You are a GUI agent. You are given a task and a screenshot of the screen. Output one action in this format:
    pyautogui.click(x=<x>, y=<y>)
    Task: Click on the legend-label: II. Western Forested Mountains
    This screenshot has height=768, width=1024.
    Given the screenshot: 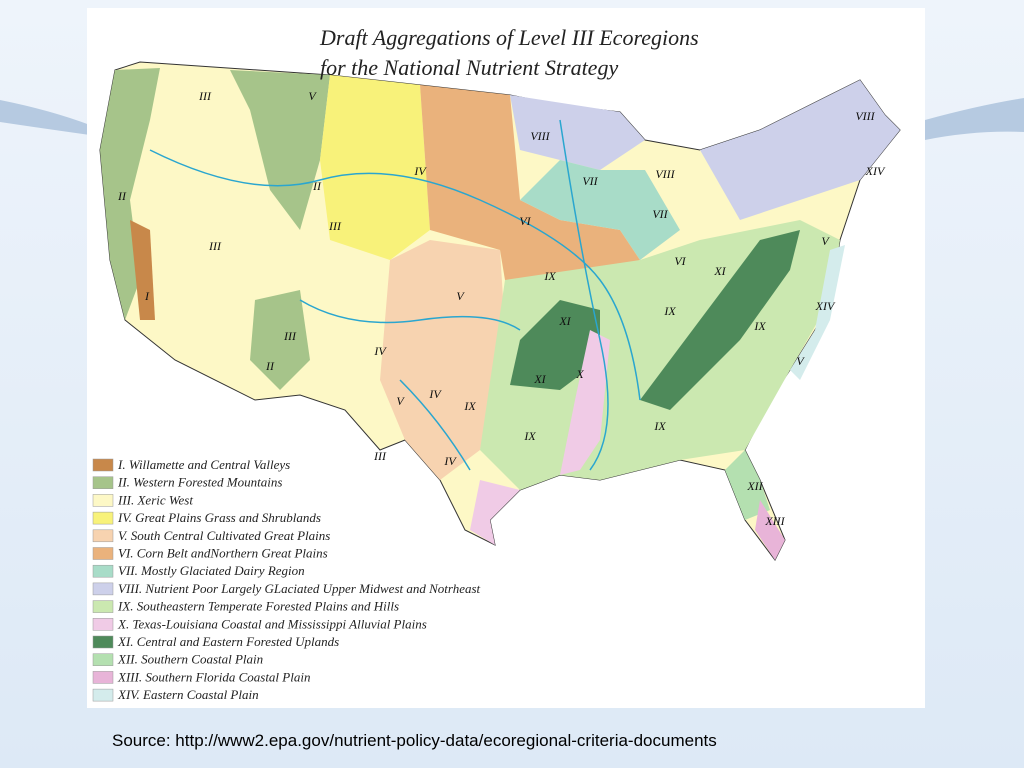 What is the action you would take?
    pyautogui.click(x=199, y=482)
    